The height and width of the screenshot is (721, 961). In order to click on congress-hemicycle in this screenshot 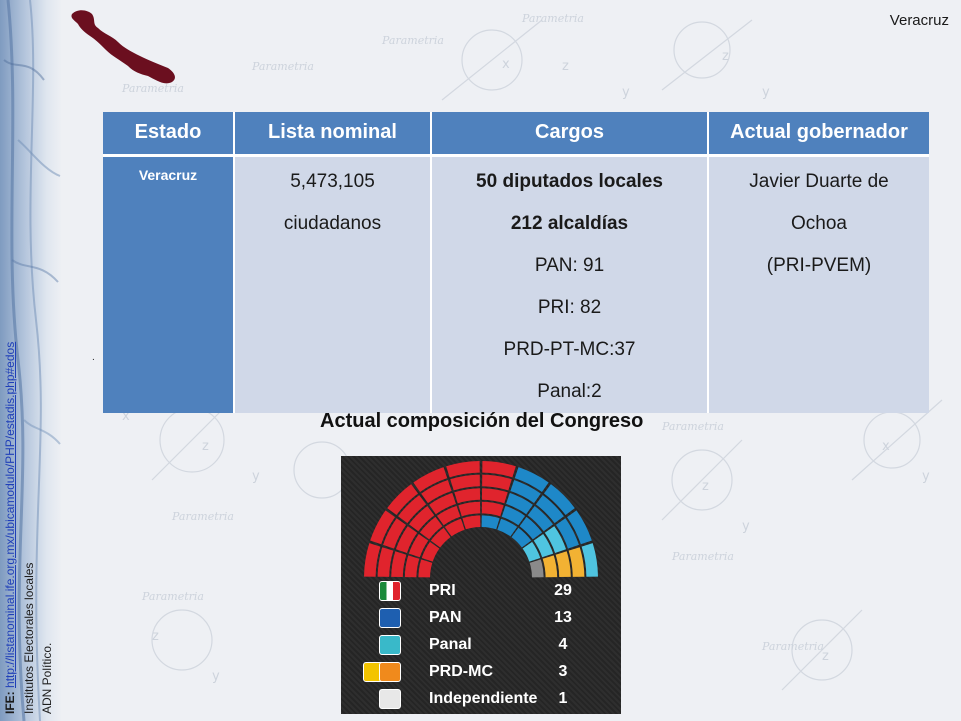, I will do `click(481, 519)`.